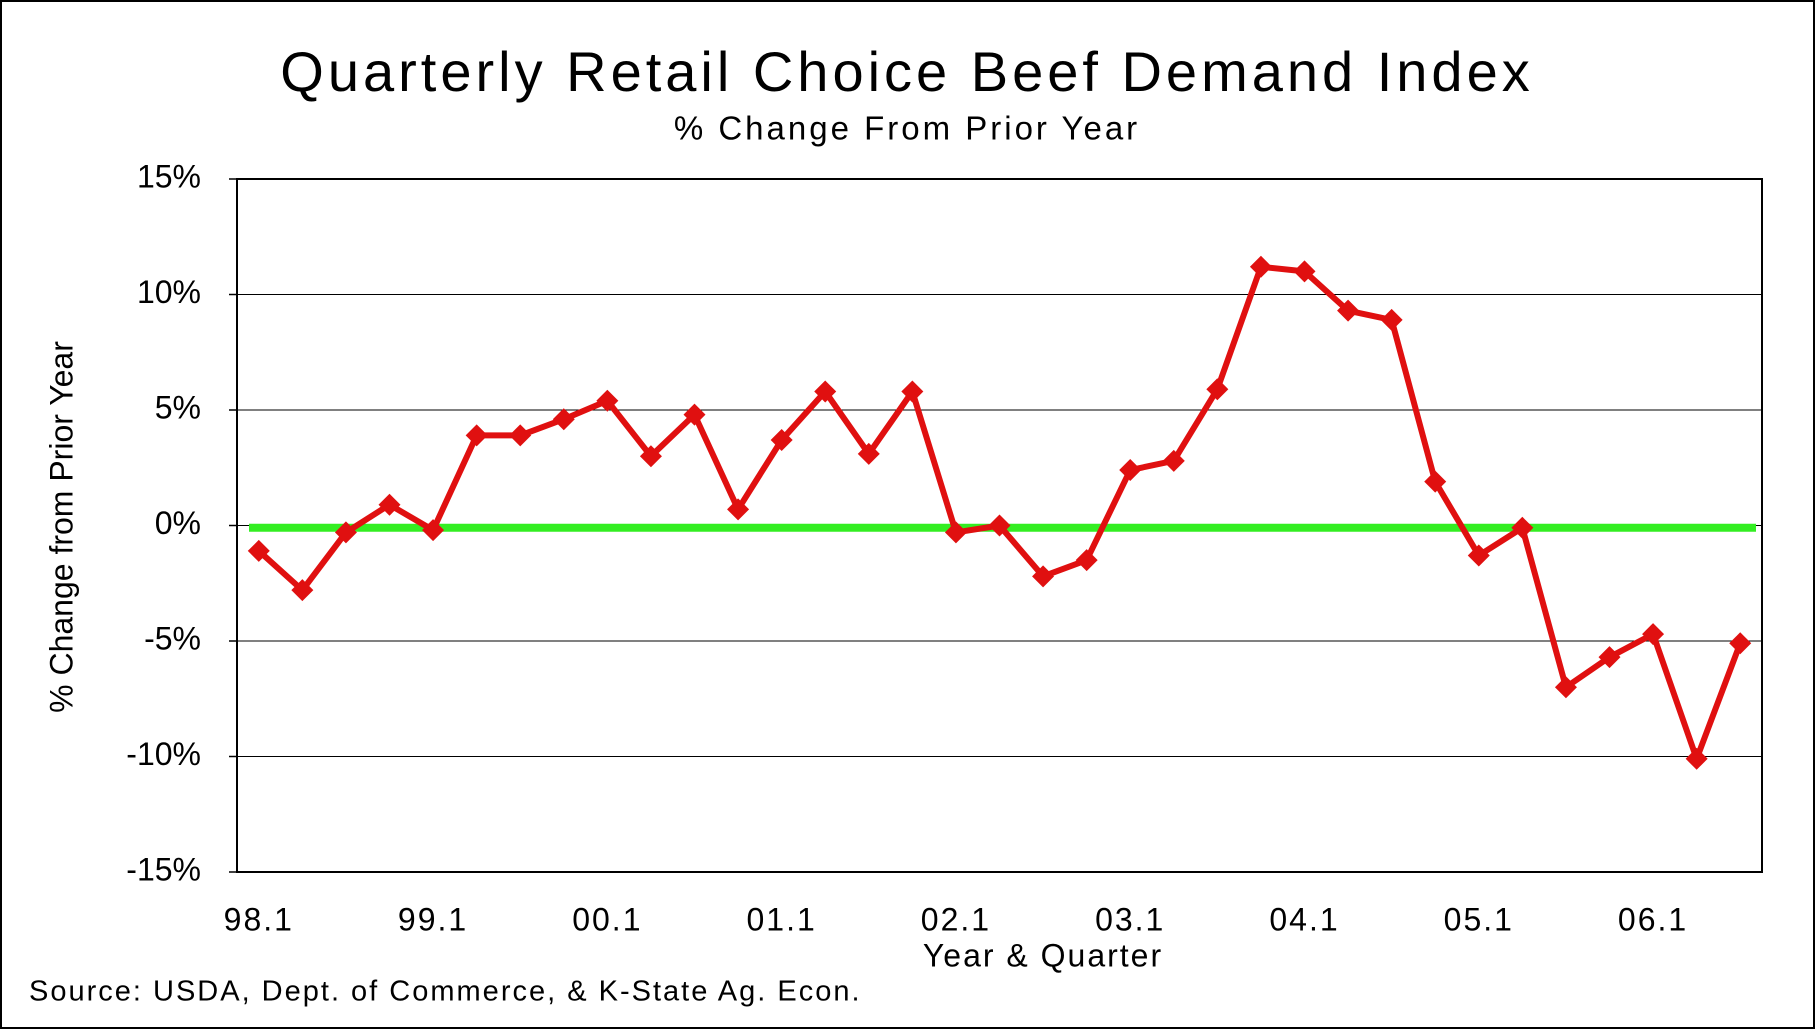  Describe the element at coordinates (178, 407) in the screenshot. I see `y-tick-label: 5%` at that location.